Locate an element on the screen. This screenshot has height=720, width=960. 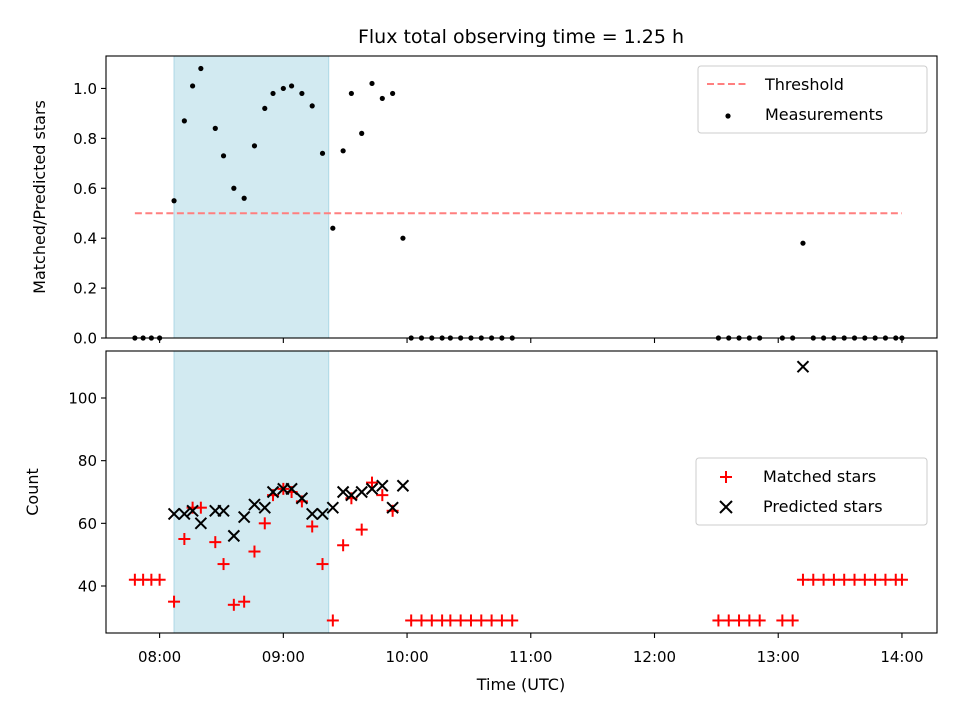
top-y-axis-label: Matched/Predicted stars is located at coordinates (39, 197).